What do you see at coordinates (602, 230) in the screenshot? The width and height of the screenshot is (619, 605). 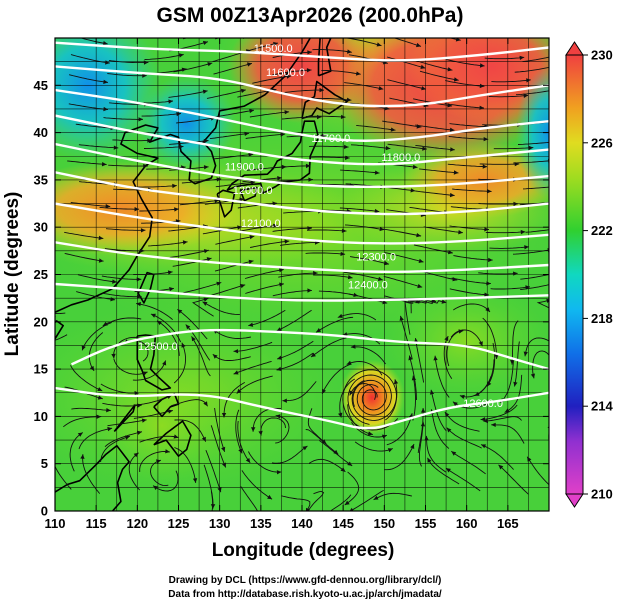 I see `colorbar-tick-label: 222` at bounding box center [602, 230].